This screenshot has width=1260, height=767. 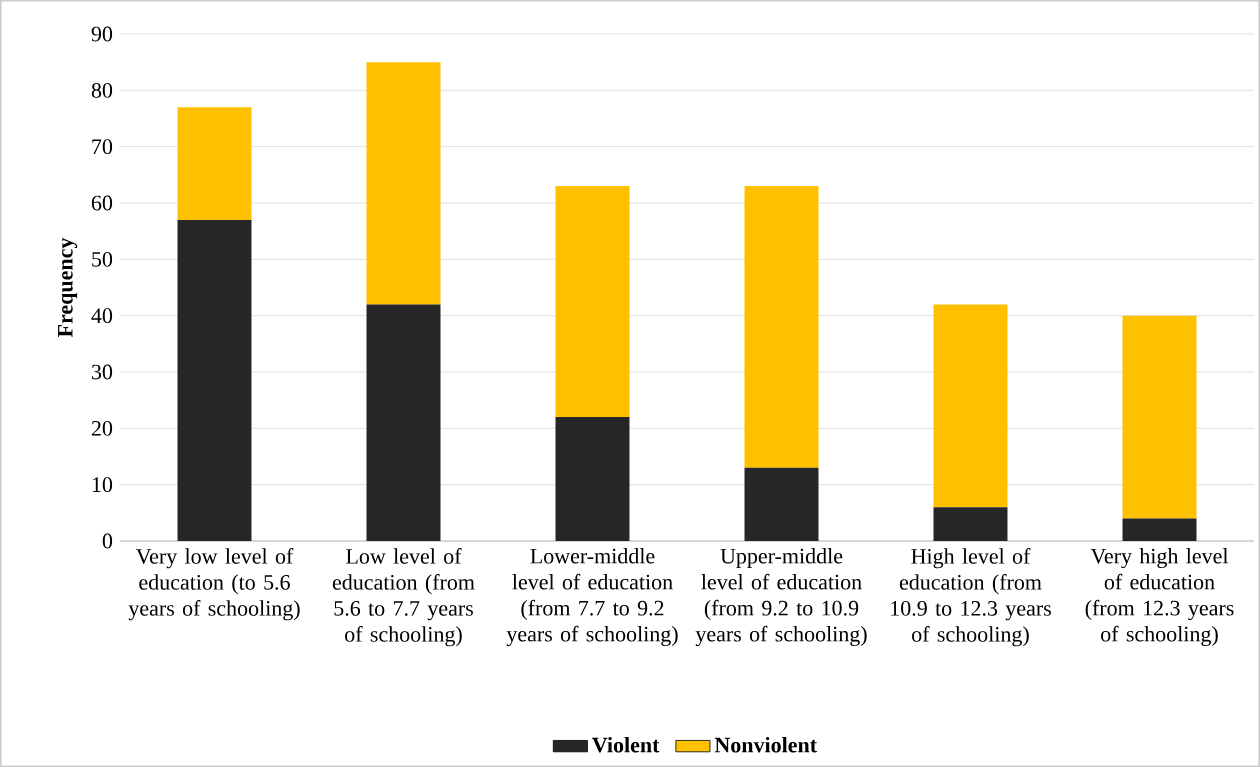 I want to click on y-tick-label: 60, so click(x=102, y=203).